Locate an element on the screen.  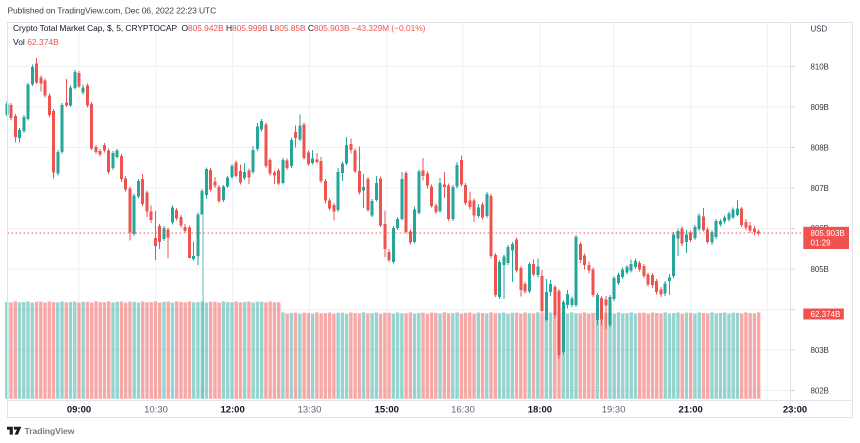
svg-text: 13:30 is located at coordinates (310, 410).